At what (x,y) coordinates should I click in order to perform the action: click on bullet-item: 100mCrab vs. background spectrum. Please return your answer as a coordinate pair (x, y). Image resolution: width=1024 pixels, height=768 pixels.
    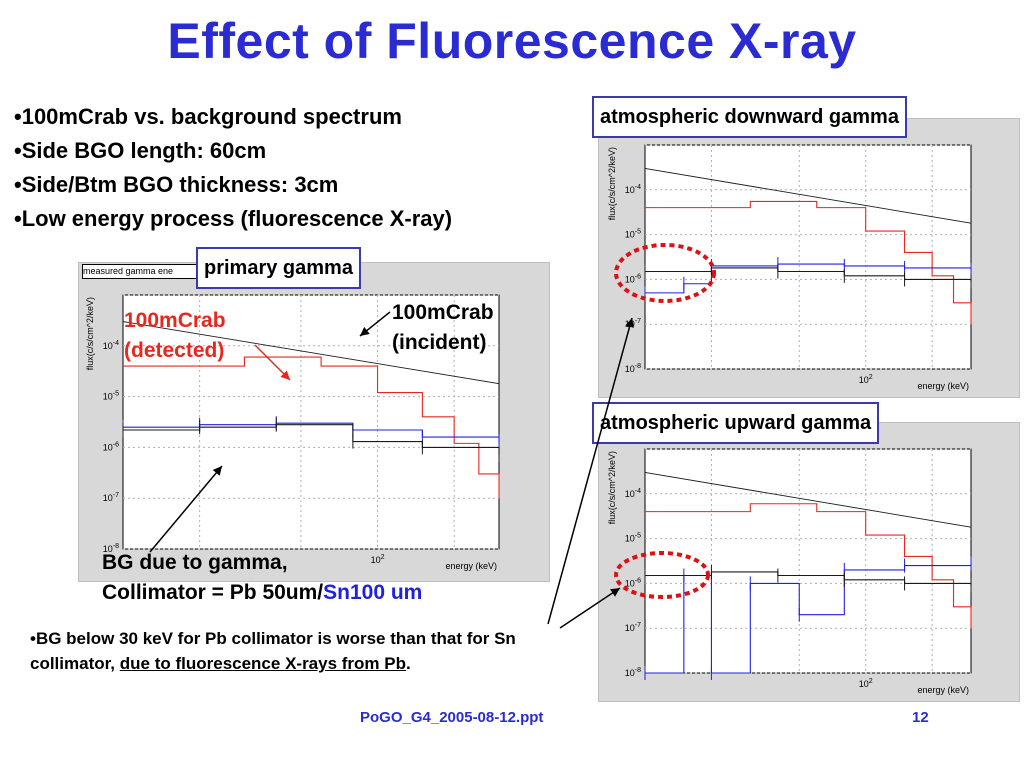
    Looking at the image, I should click on (233, 117).